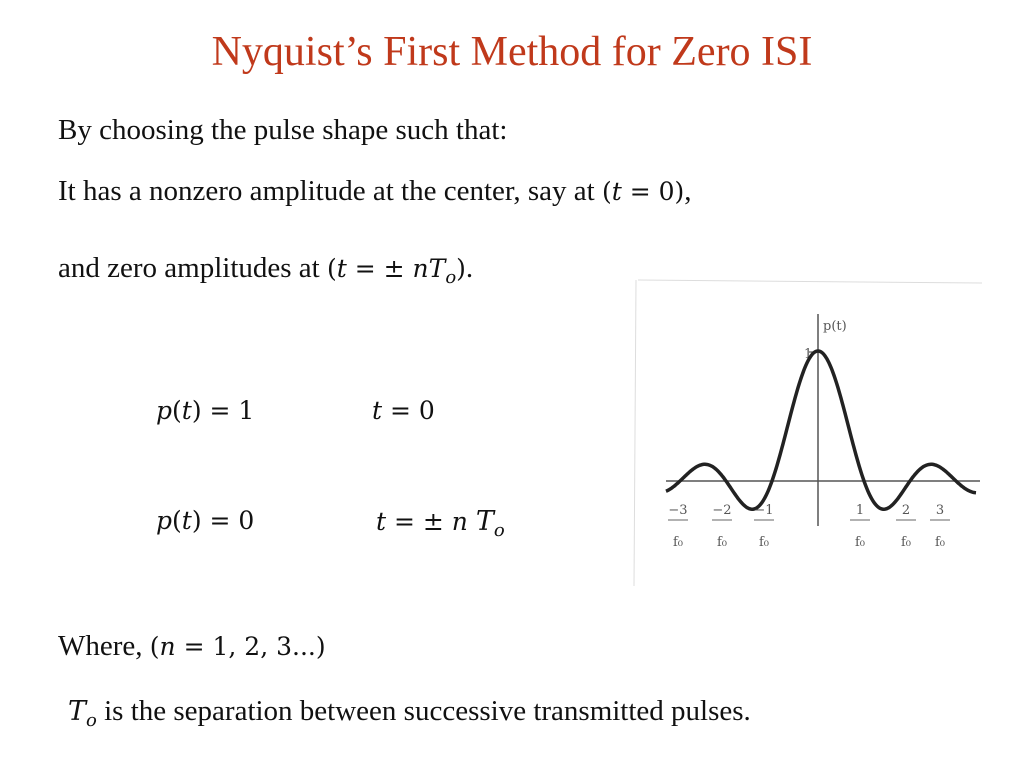 Image resolution: width=1024 pixels, height=768 pixels. I want to click on line-tail: ., so click(469, 268).